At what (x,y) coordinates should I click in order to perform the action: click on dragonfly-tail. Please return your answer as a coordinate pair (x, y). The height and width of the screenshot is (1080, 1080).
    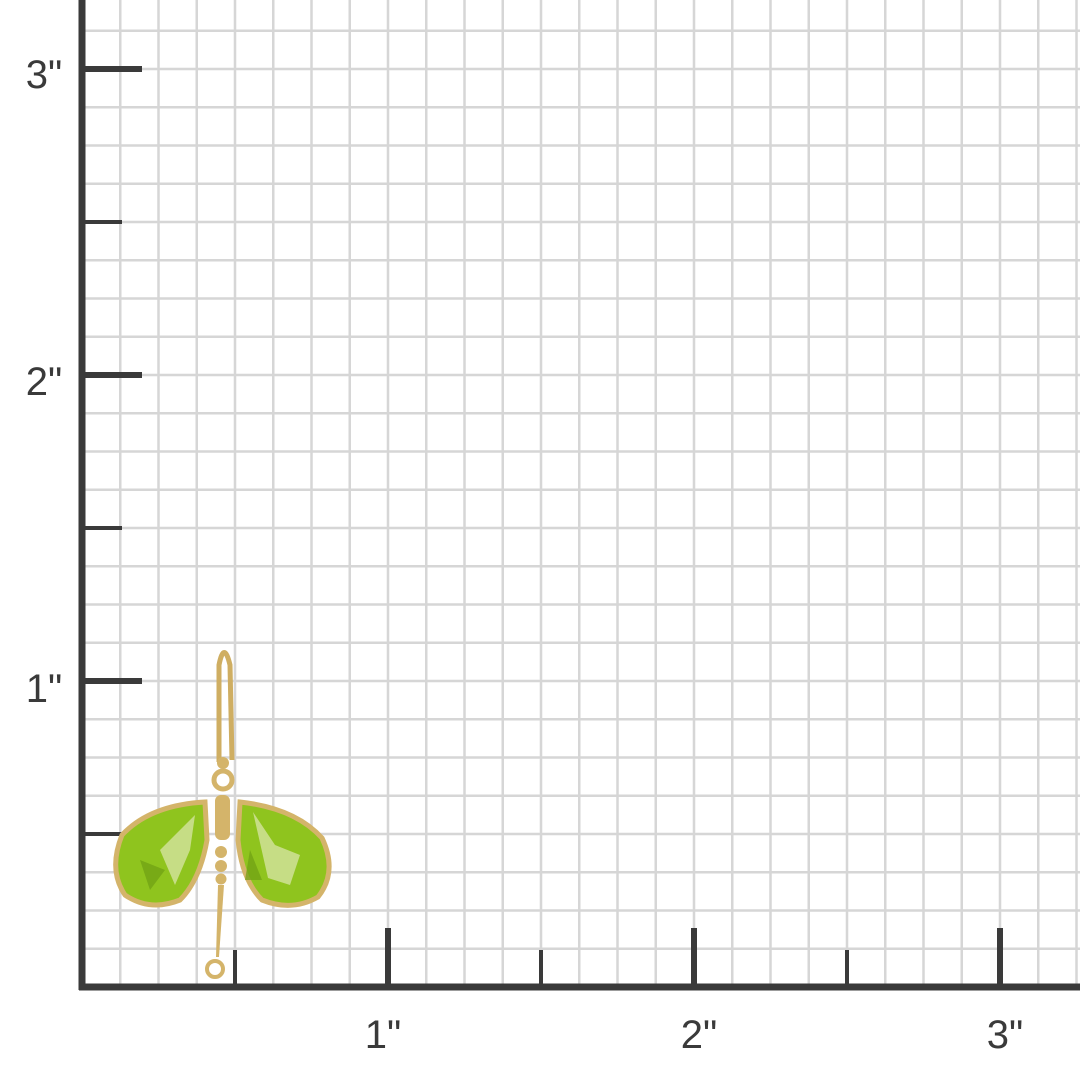
    Looking at the image, I should click on (220, 921).